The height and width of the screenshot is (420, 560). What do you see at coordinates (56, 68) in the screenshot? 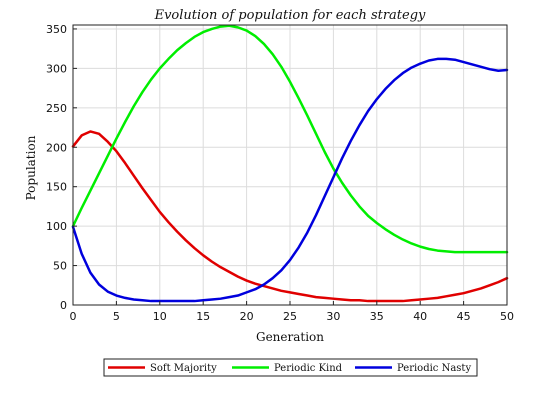
I see `y-tick-label: 300` at bounding box center [56, 68].